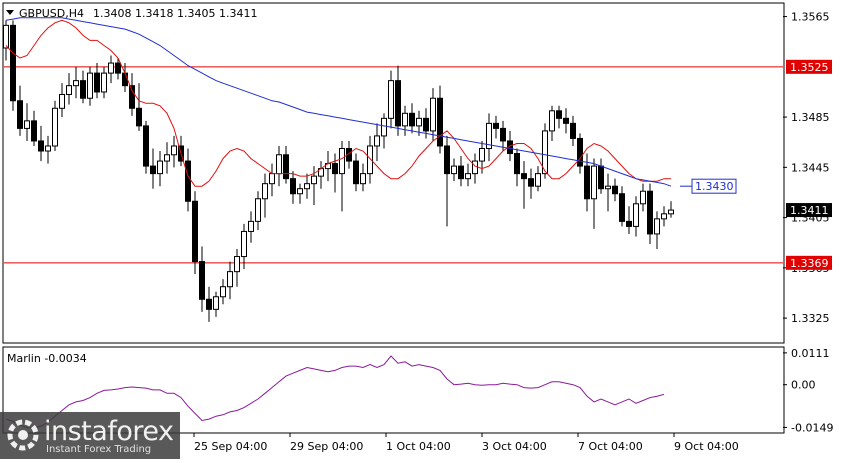 The image size is (842, 463). I want to click on time-tick-label: 25 Sep 04:00, so click(230, 446).